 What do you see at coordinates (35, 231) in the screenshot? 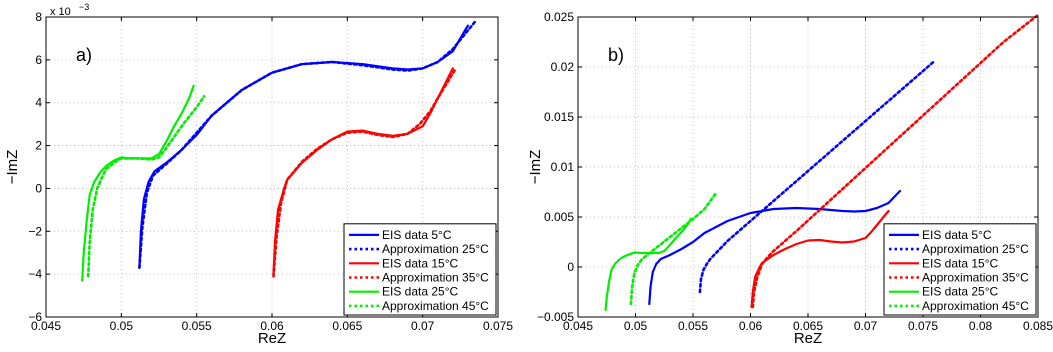
I see `y-tick-label: −2` at bounding box center [35, 231].